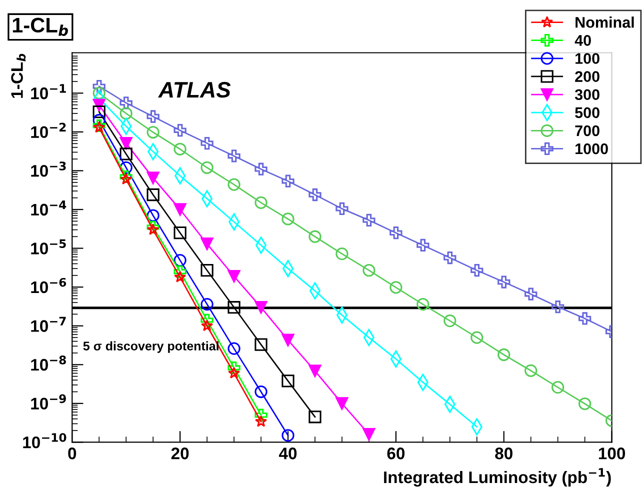 Image resolution: width=644 pixels, height=493 pixels. I want to click on legend-label: 500, so click(587, 112).